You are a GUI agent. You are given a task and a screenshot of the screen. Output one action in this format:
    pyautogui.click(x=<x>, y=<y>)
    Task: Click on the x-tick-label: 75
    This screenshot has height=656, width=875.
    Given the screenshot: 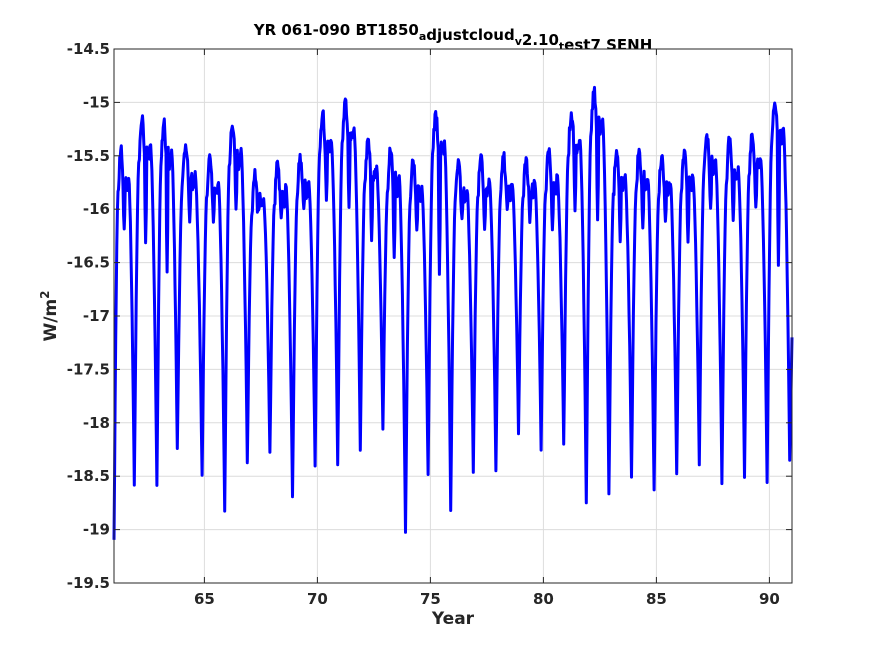 What is the action you would take?
    pyautogui.click(x=430, y=599)
    